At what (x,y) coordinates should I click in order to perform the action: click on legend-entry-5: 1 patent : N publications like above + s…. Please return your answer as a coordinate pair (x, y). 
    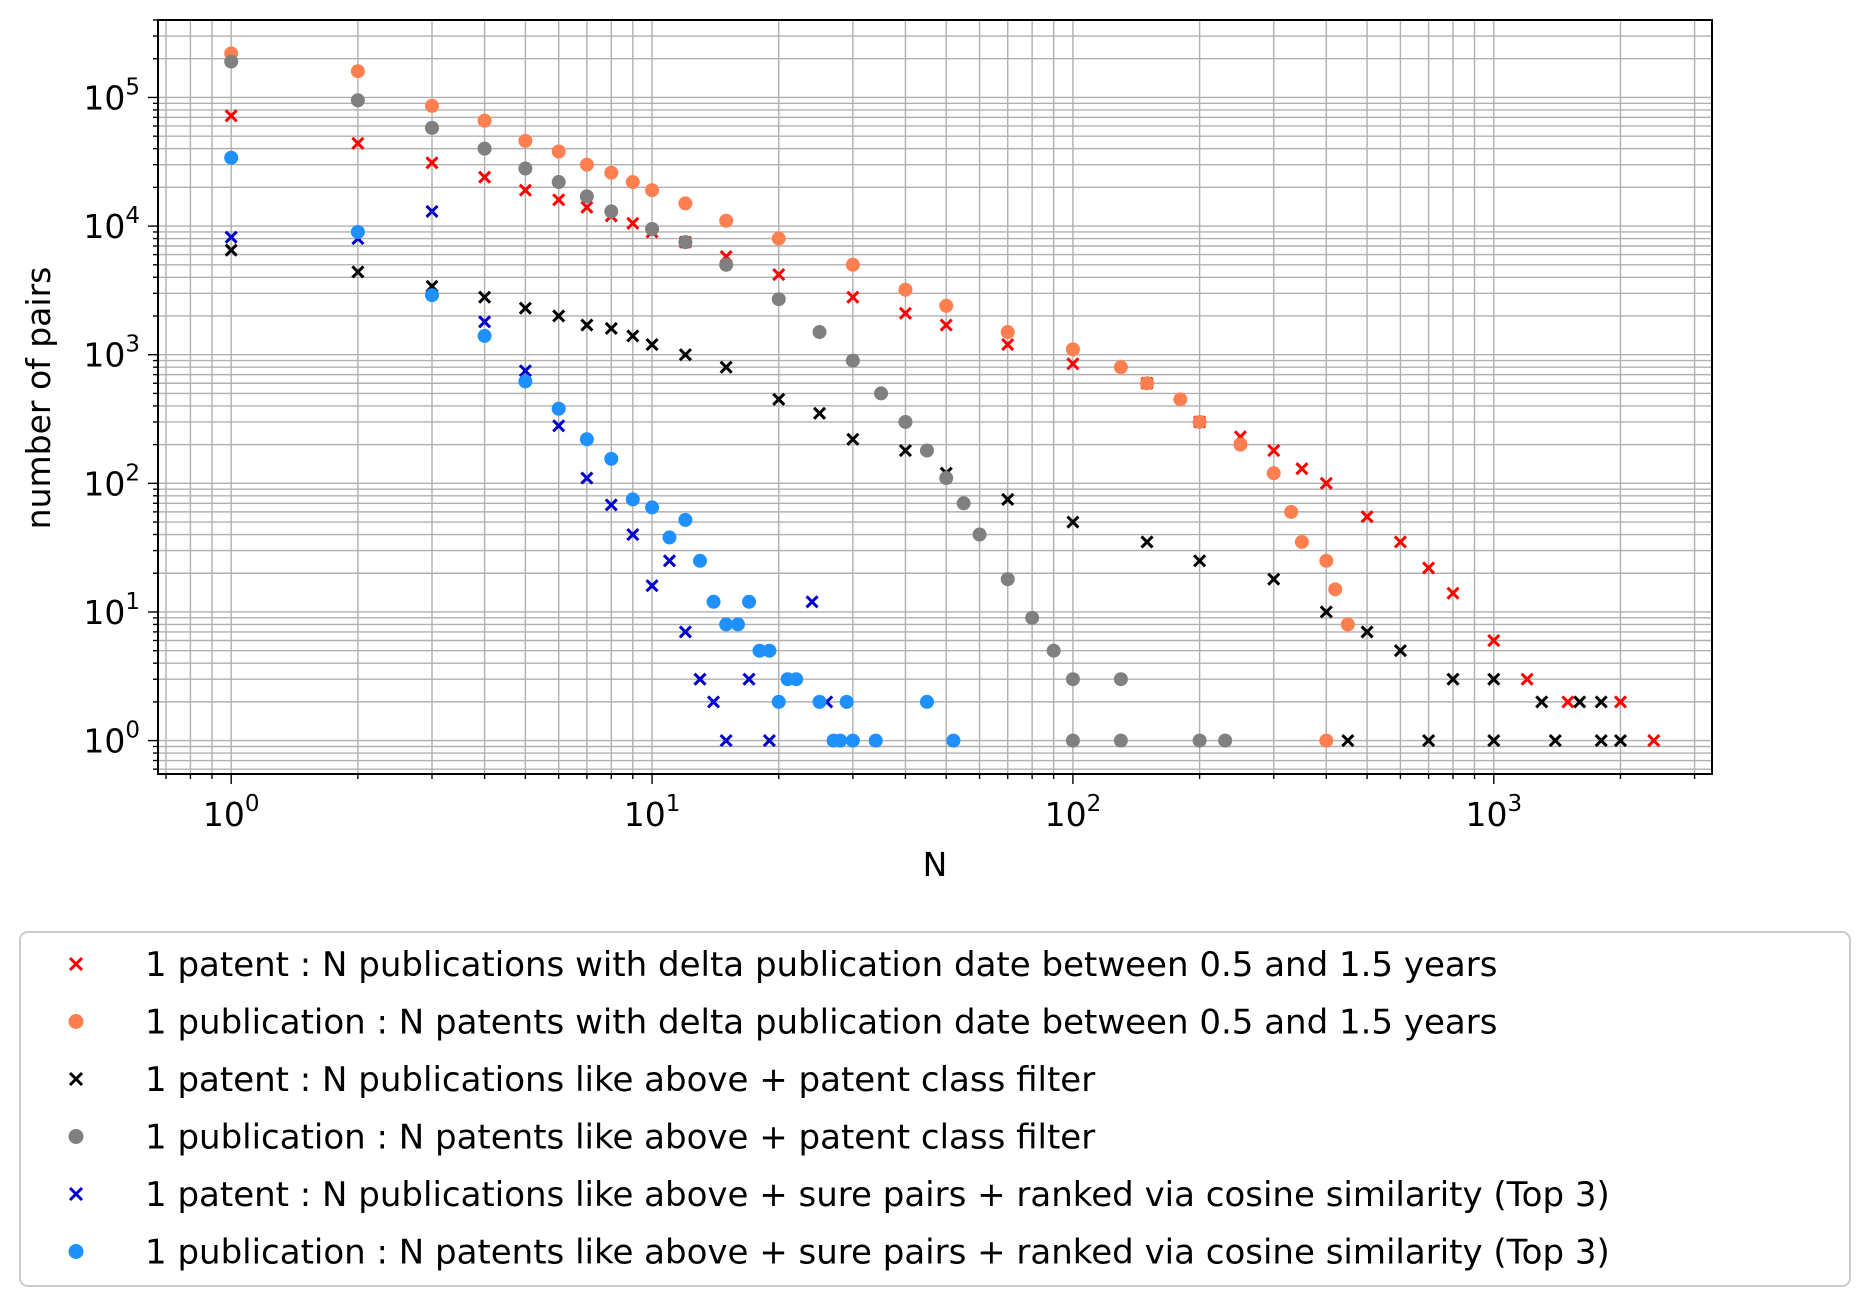
    Looking at the image, I should click on (839, 1195).